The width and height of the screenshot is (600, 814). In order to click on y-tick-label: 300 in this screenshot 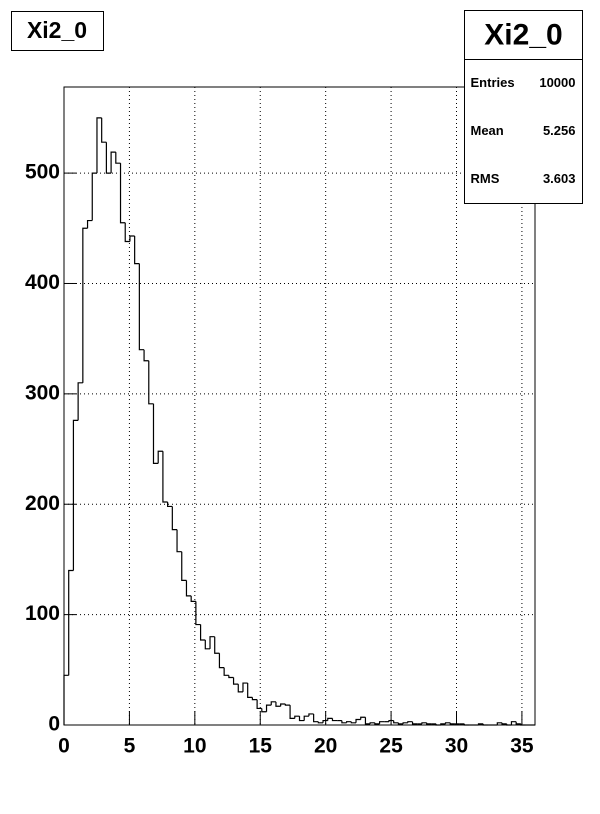, I will do `click(42, 392)`.